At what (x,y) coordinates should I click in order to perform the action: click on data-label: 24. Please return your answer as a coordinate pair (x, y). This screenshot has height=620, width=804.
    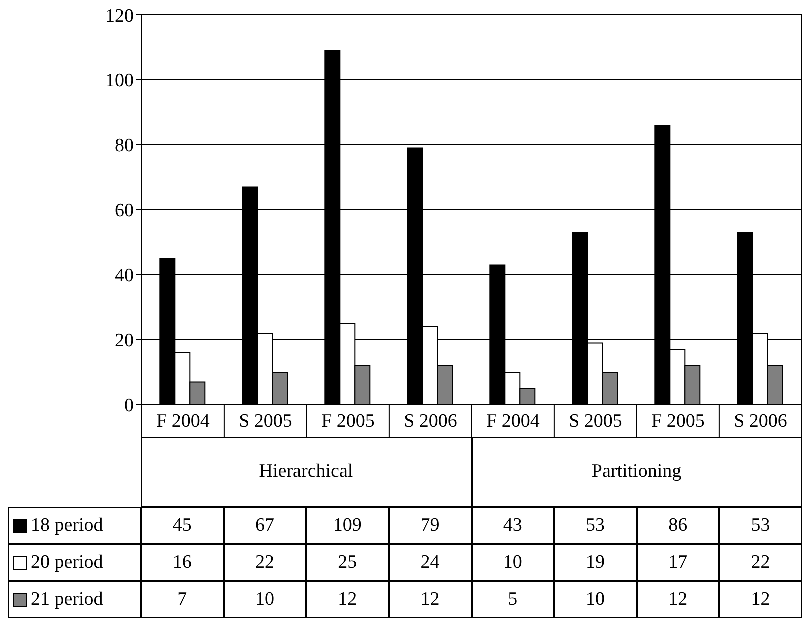
    Looking at the image, I should click on (430, 562).